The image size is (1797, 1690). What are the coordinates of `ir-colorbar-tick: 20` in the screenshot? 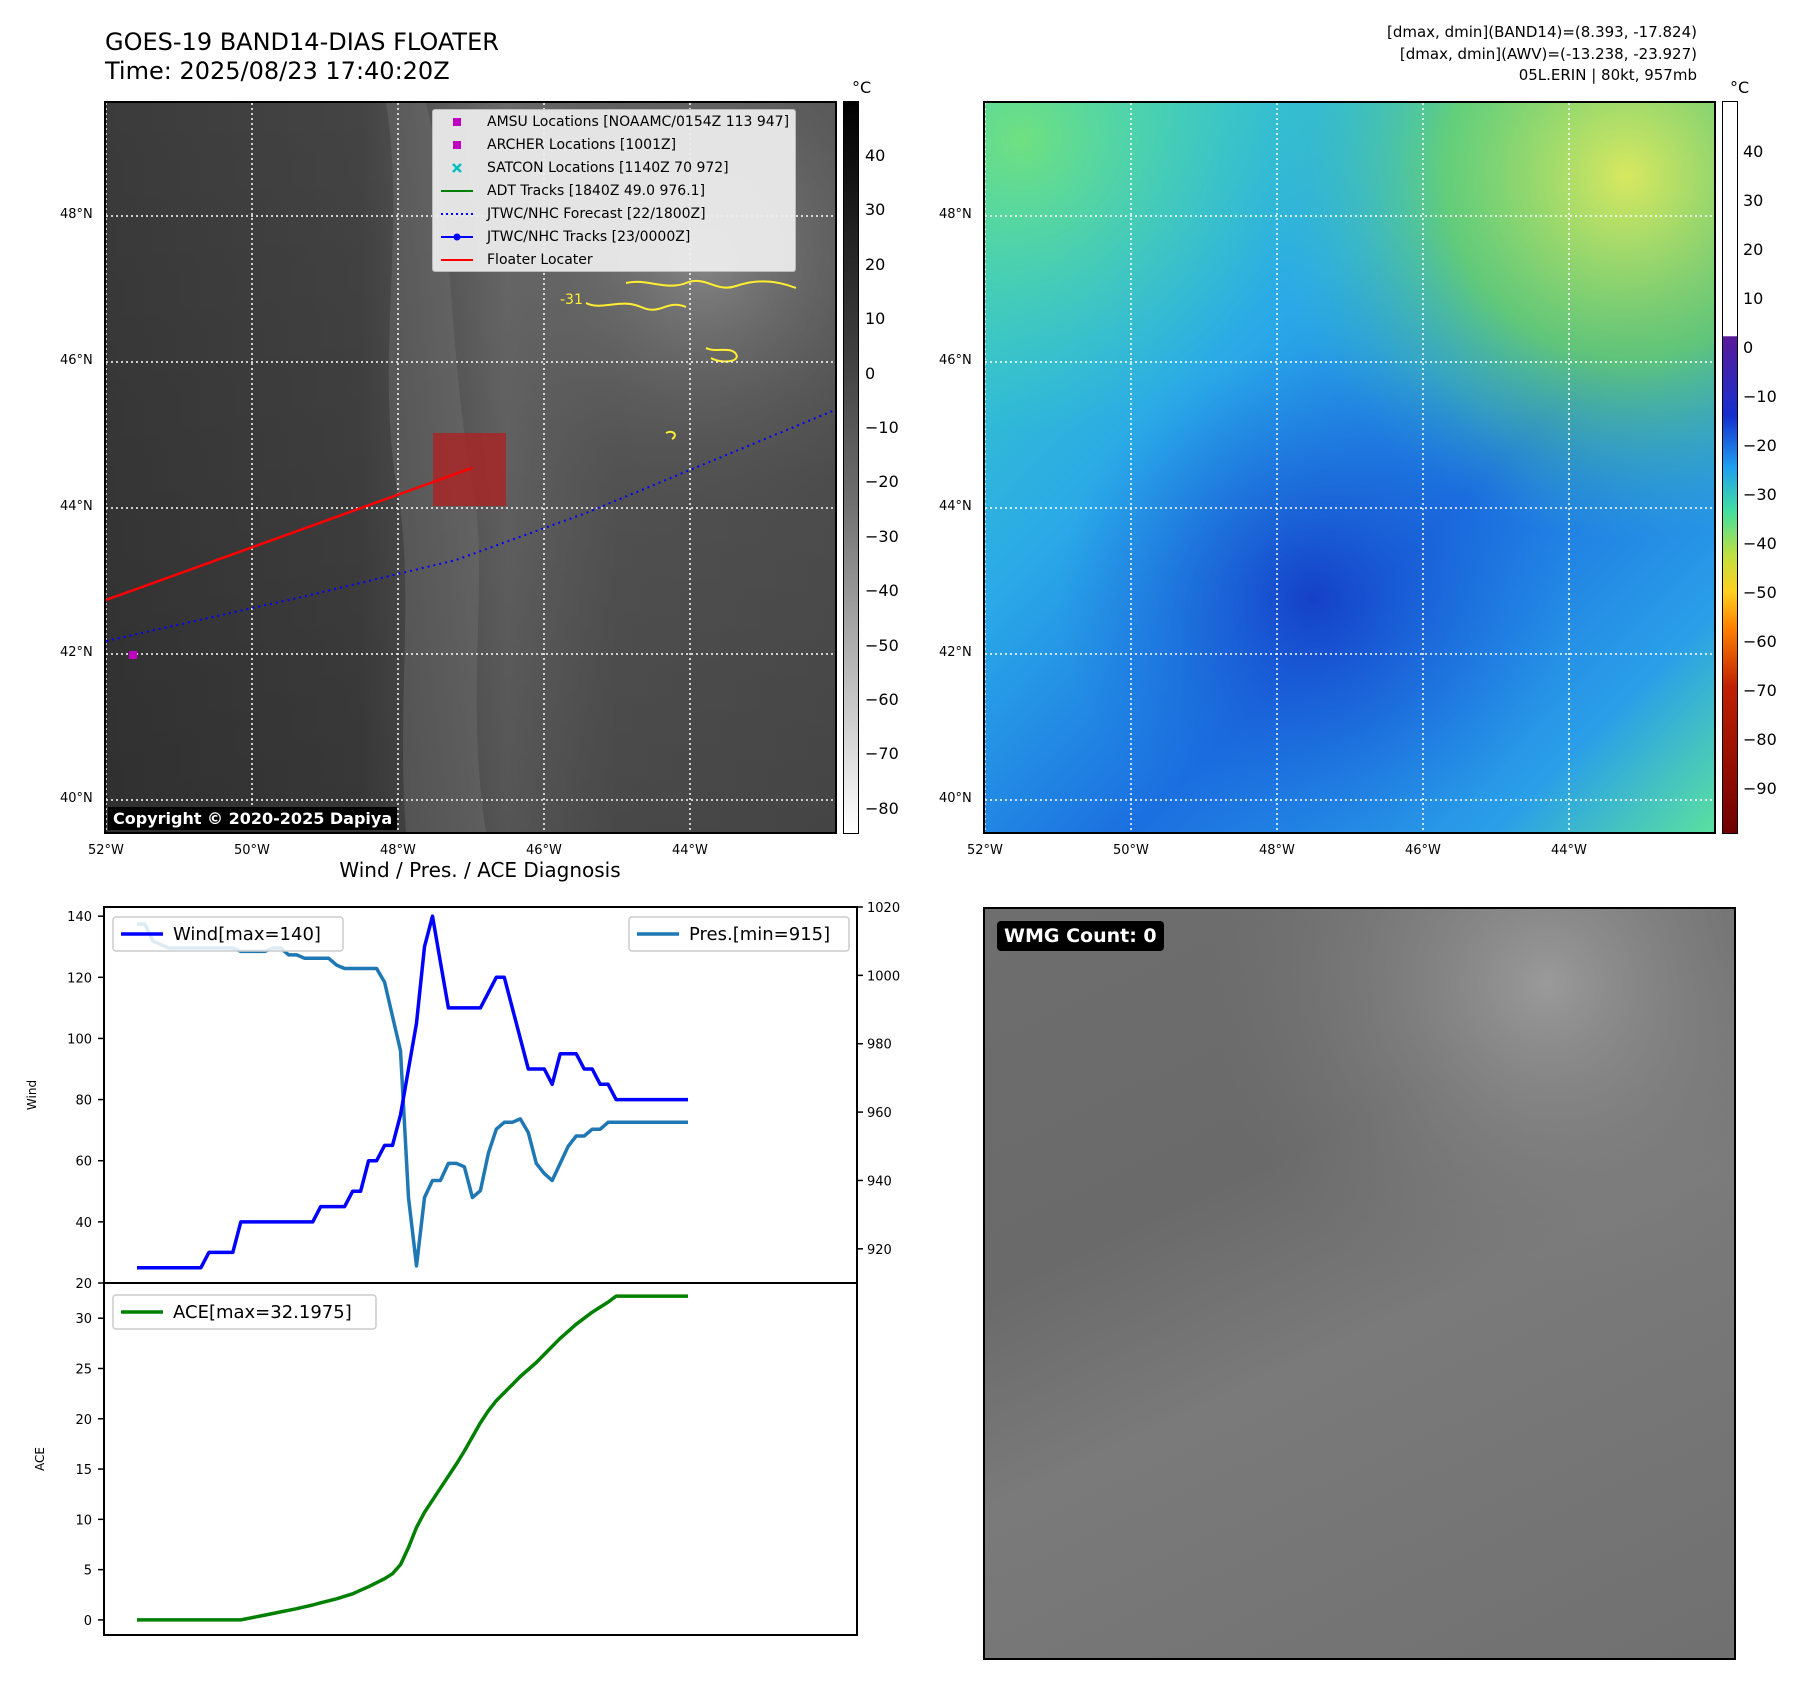 It's located at (875, 264).